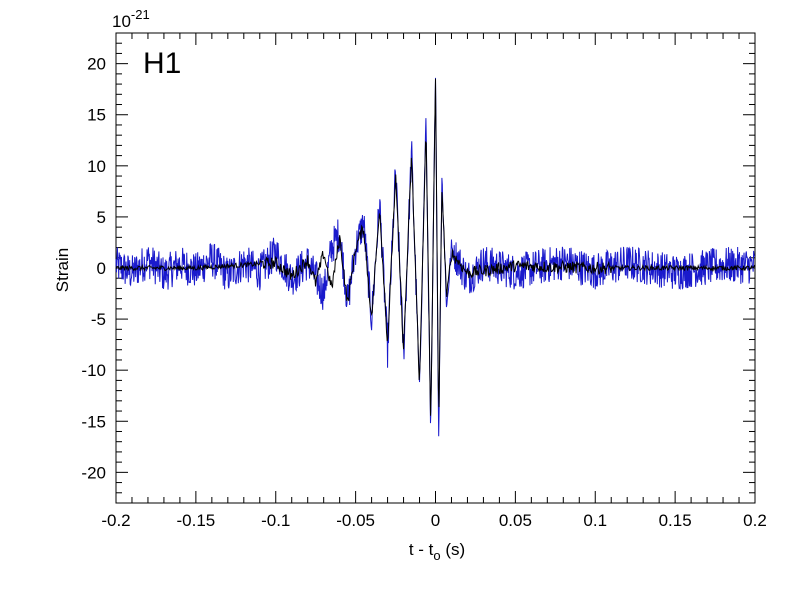 The width and height of the screenshot is (800, 600). I want to click on y-tick-label: -15, so click(93, 421).